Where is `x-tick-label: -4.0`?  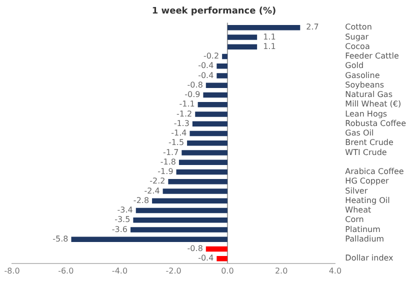
x-tick-label: -4.0 is located at coordinates (120, 271).